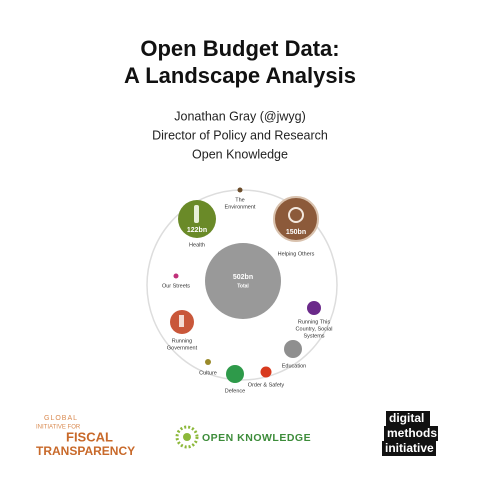 The width and height of the screenshot is (480, 480). I want to click on title-line: Open Budget Data:, so click(239, 48).